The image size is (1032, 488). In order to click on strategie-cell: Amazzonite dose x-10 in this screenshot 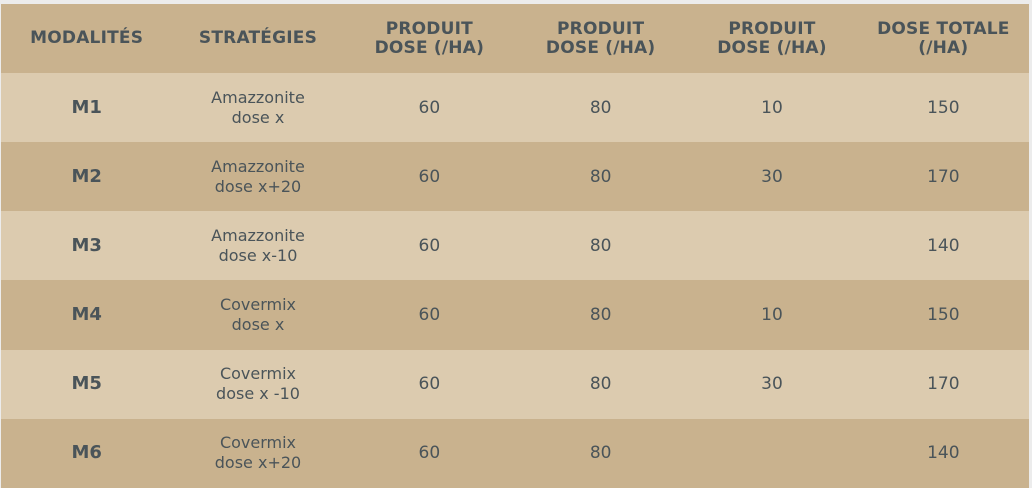, I will do `click(258, 246)`.